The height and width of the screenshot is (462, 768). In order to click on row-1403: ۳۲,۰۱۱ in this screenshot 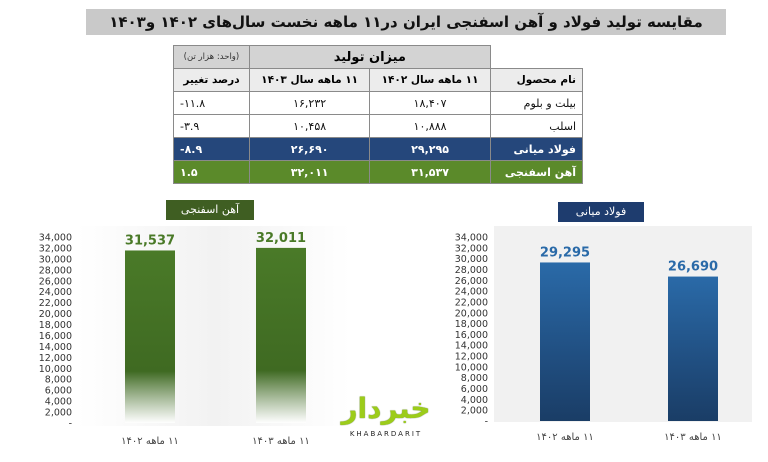, I will do `click(309, 172)`.